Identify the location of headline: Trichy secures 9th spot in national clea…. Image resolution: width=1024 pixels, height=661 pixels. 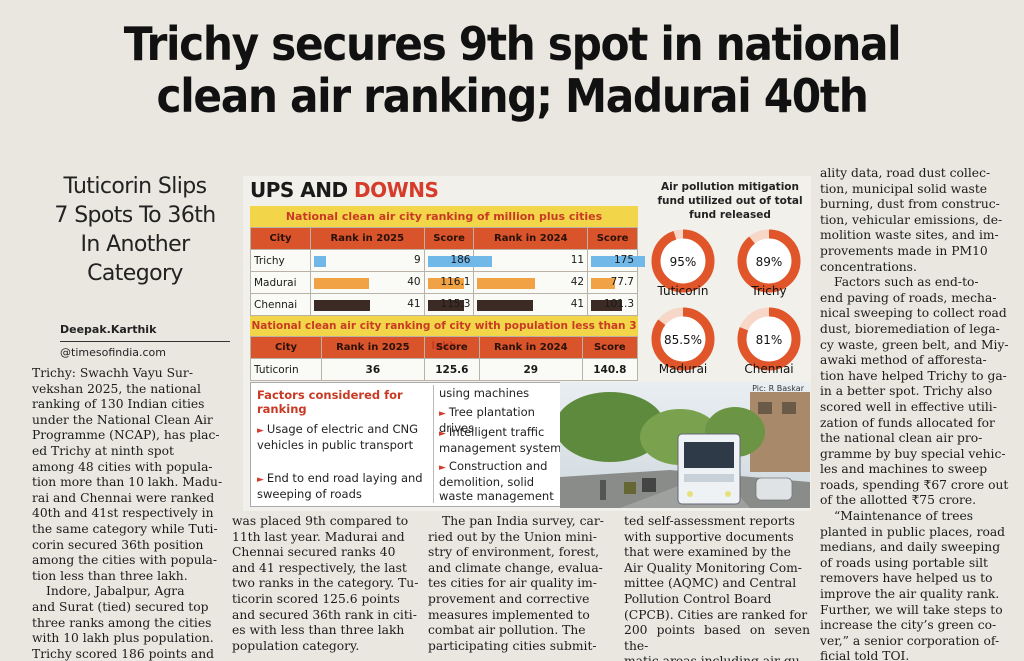
(512, 70).